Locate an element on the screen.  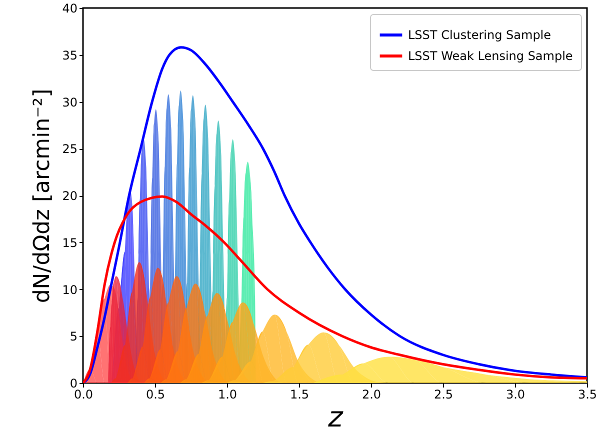
x-tick-label: 1.0 is located at coordinates (228, 395).